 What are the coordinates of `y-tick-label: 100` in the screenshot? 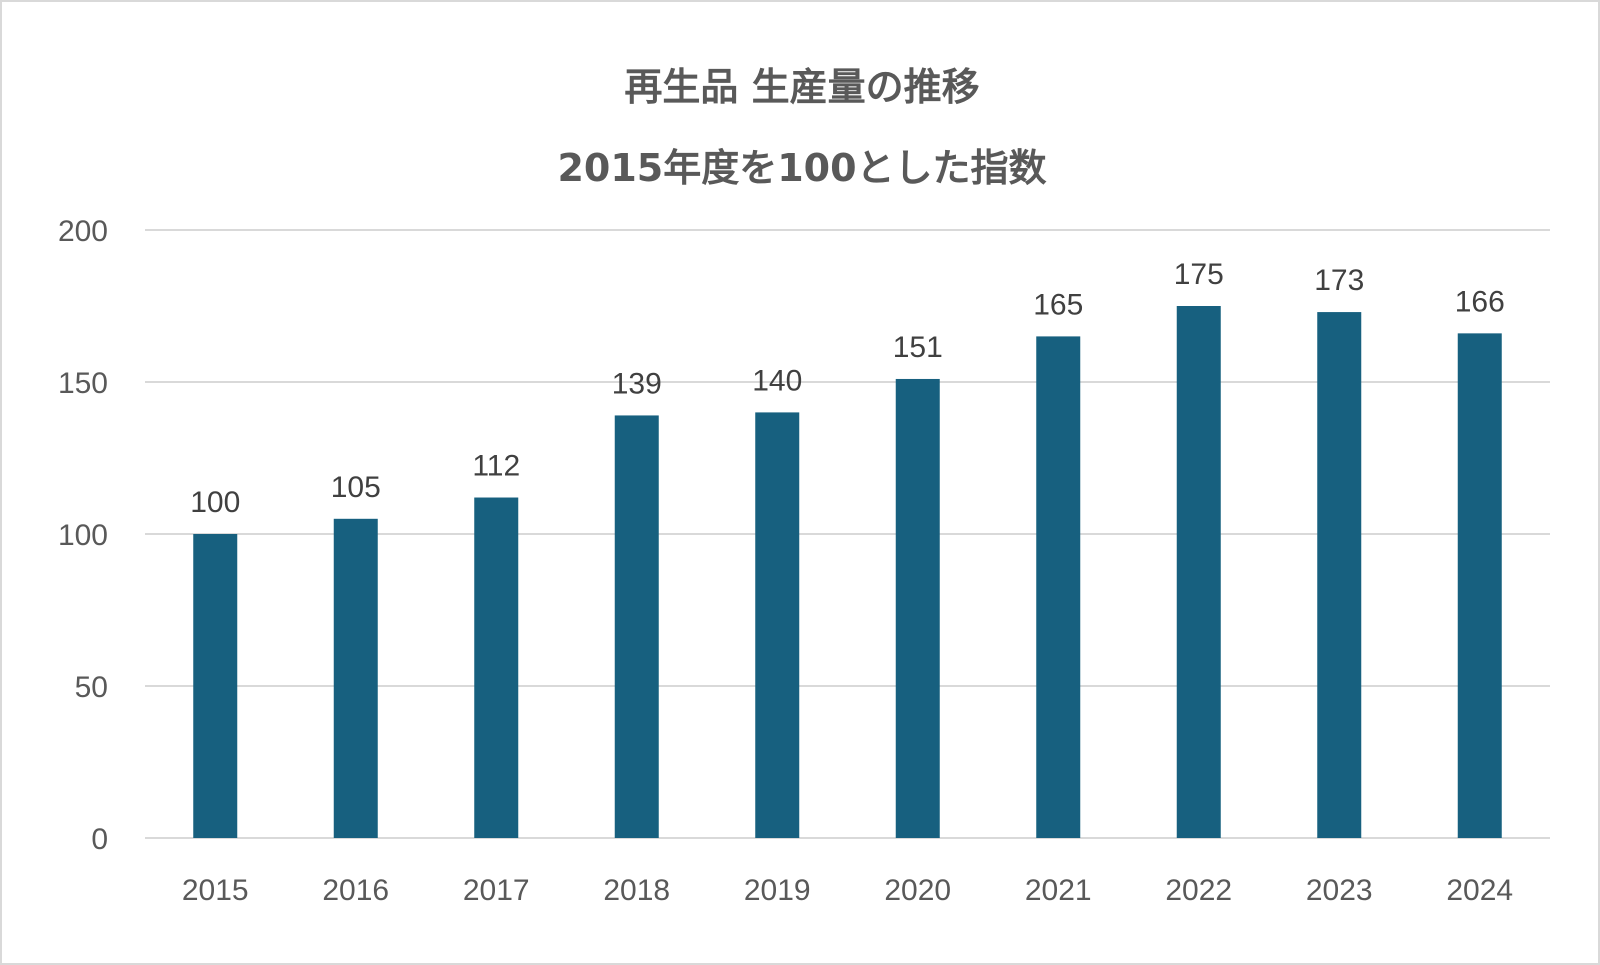 It's located at (83, 535).